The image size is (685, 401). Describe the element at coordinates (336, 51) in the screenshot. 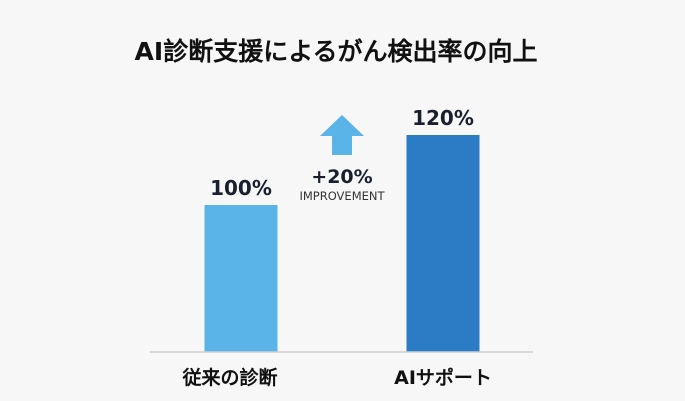

I see `chart-title: AI診断支援によるがん検出率の向上` at that location.